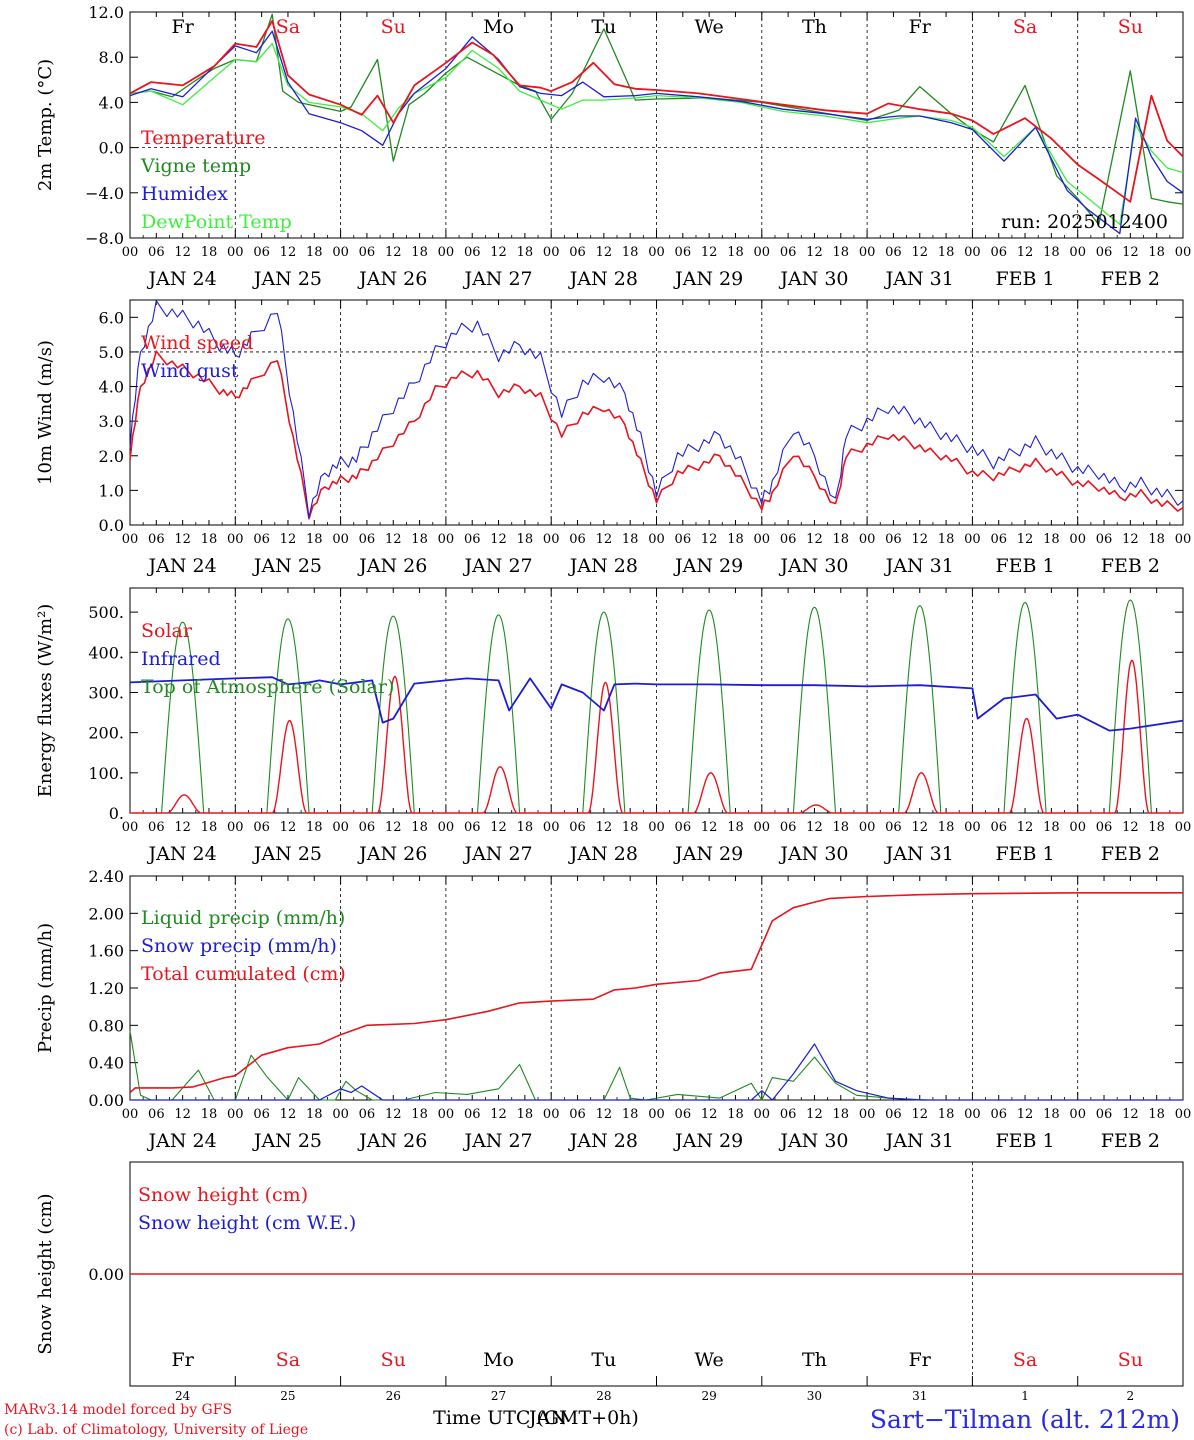  What do you see at coordinates (392, 566) in the screenshot?
I see `date-label: JAN 26` at bounding box center [392, 566].